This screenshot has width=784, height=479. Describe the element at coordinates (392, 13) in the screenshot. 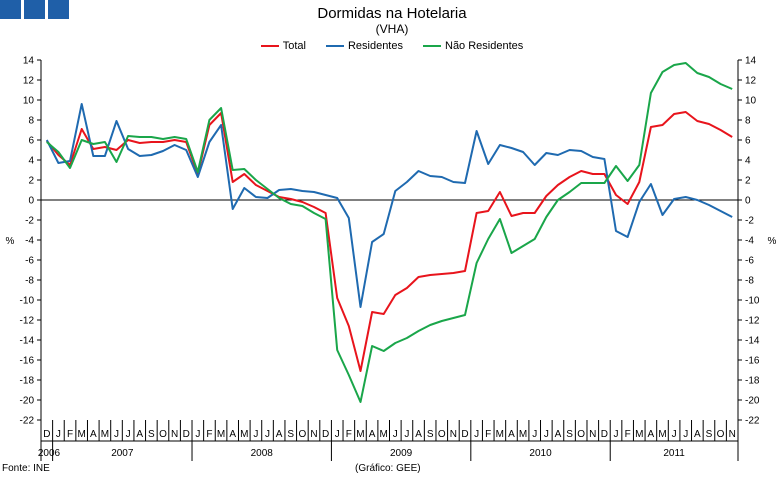

I see `chart-title: Dormidas na Hotelaria` at that location.